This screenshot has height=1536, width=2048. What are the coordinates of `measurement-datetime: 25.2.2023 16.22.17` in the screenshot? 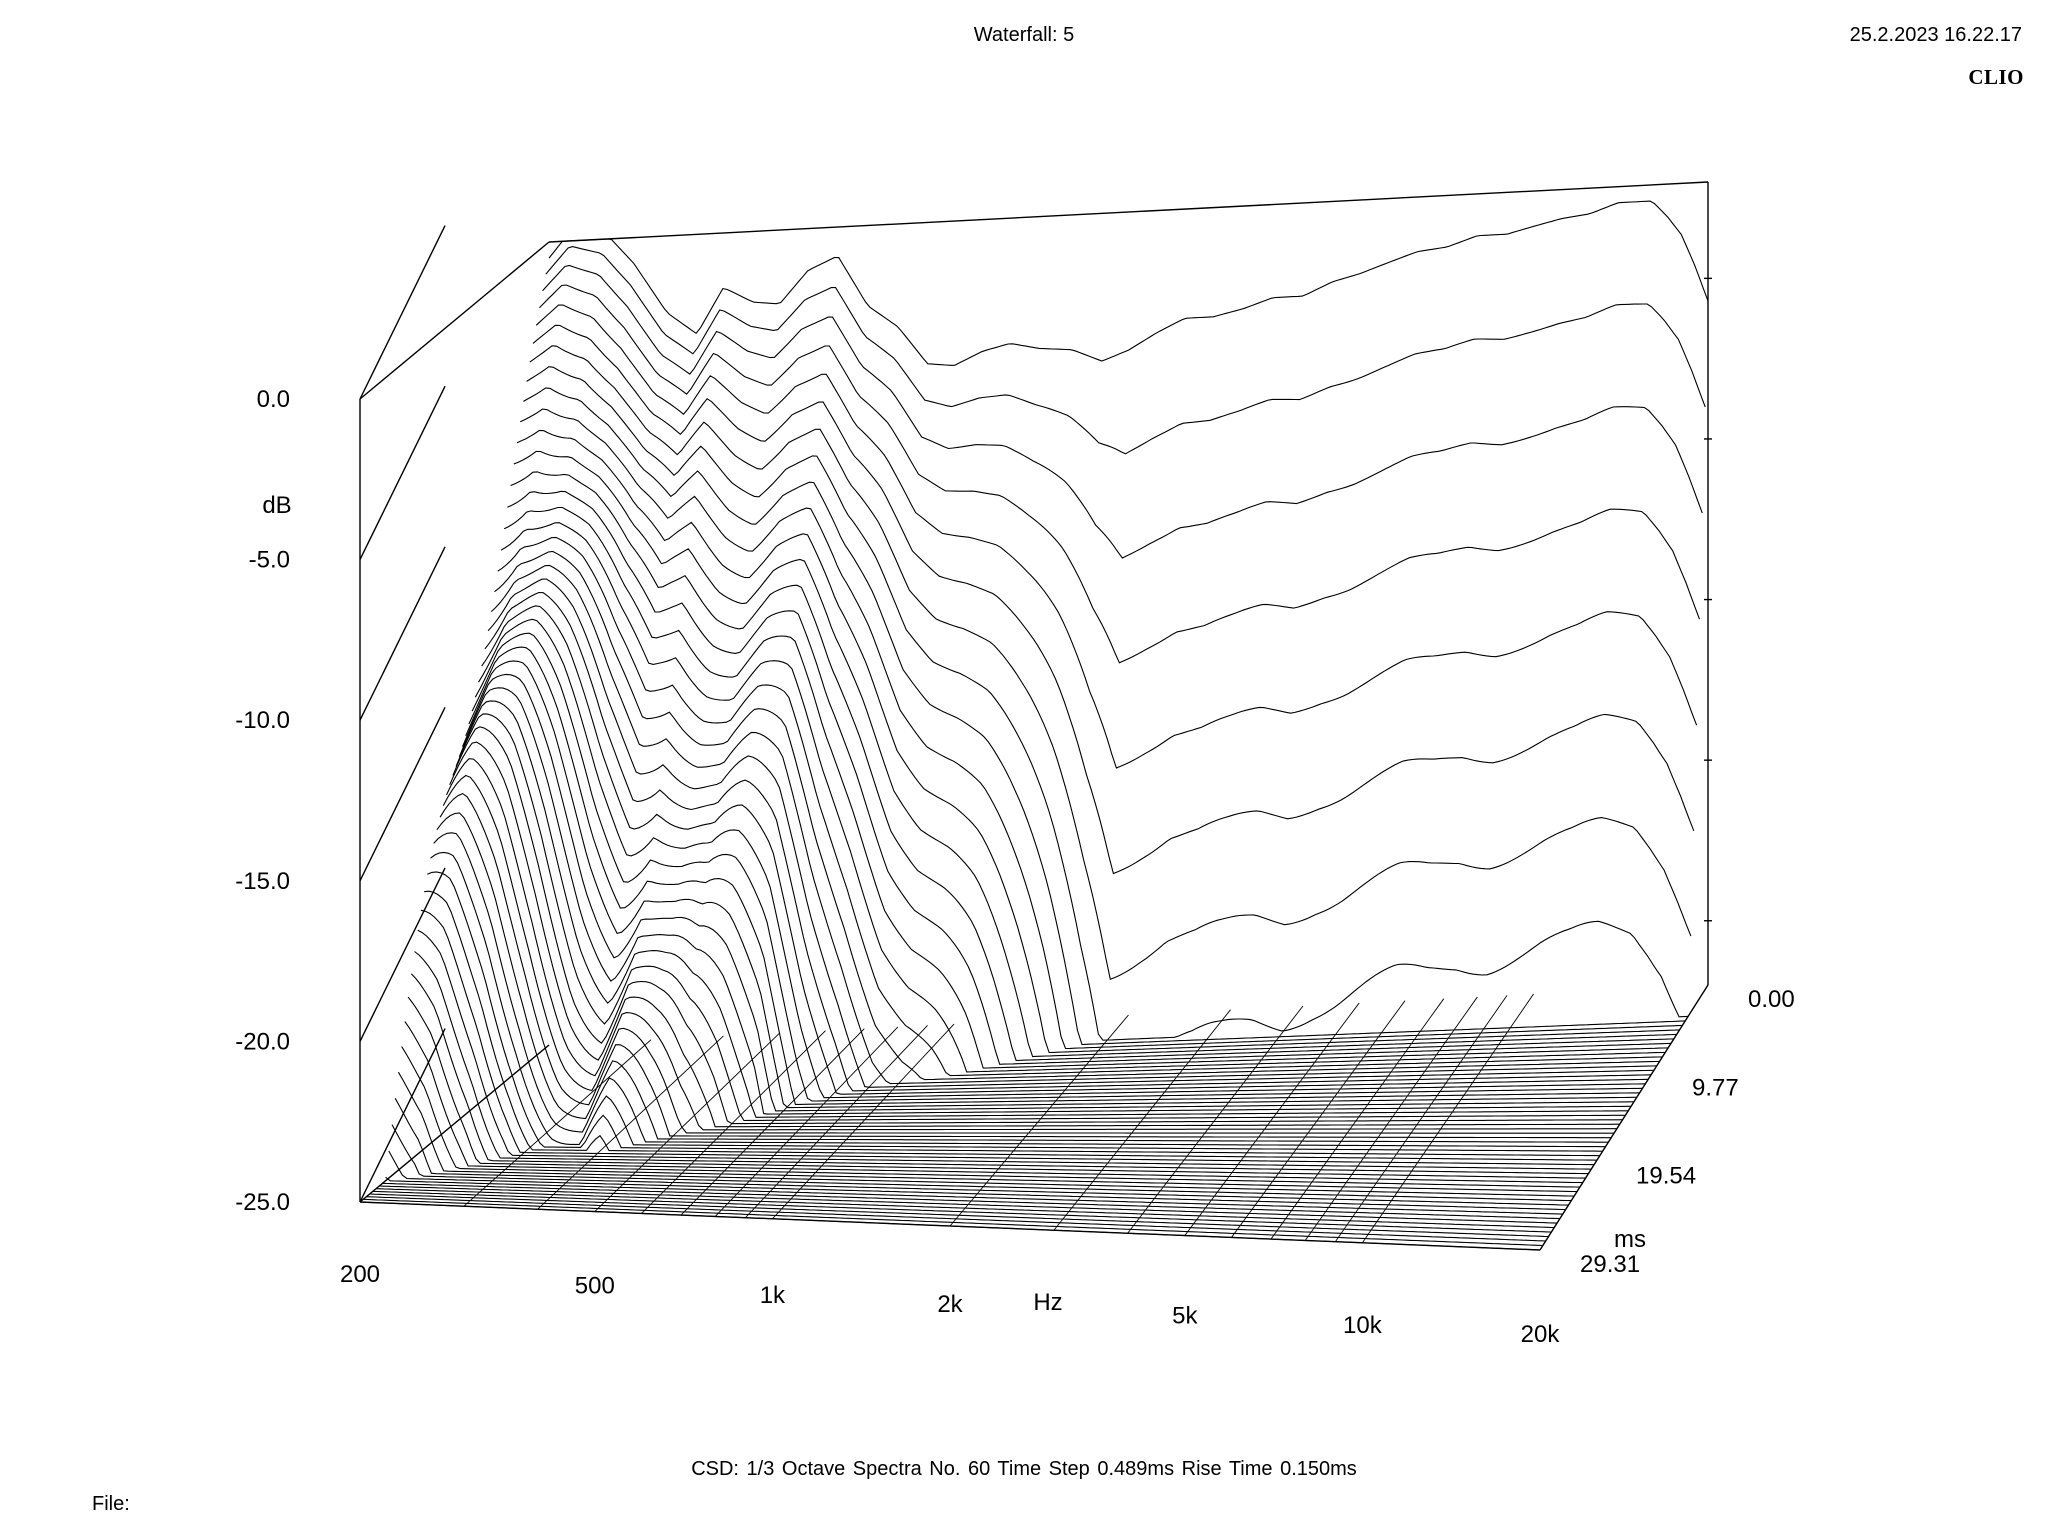 It's located at (1935, 35).